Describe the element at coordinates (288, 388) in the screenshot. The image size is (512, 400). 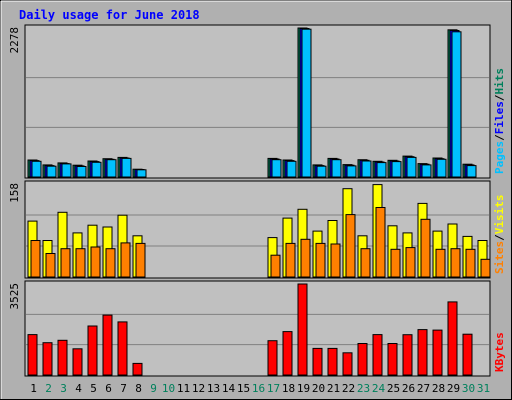
I see `x-tick-label: 18` at that location.